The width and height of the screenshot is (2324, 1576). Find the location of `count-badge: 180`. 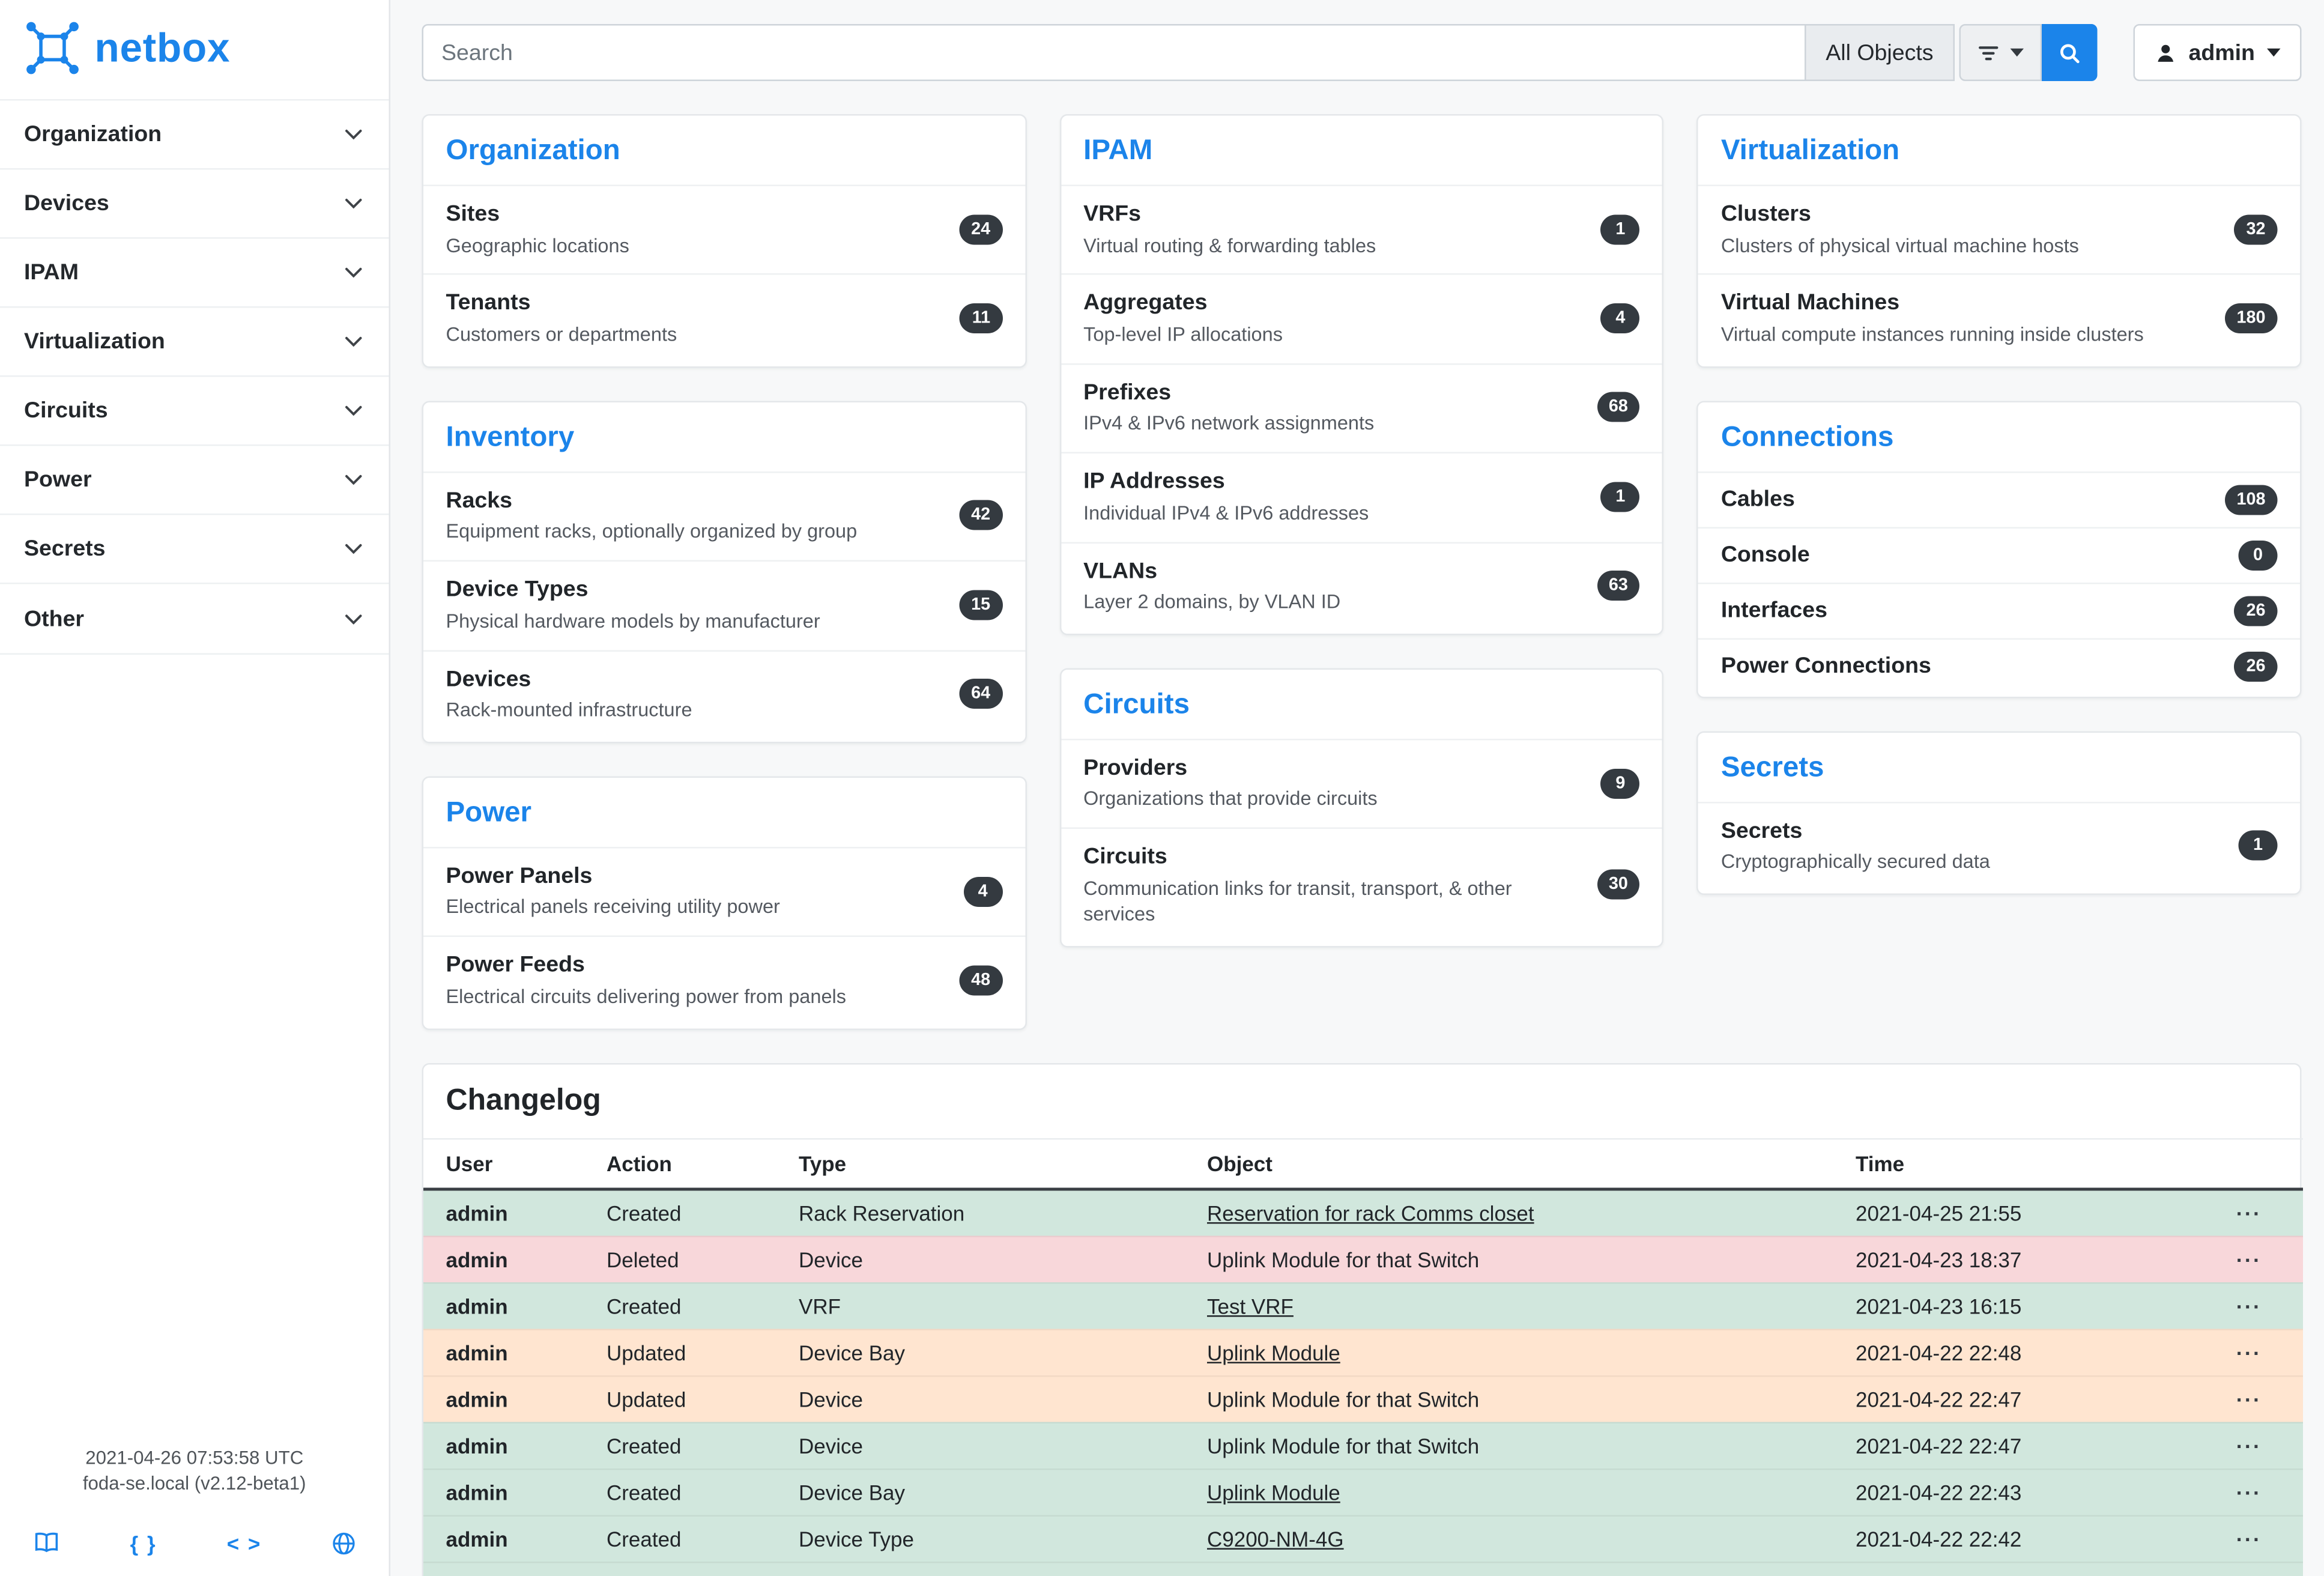

count-badge: 180 is located at coordinates (2251, 318).